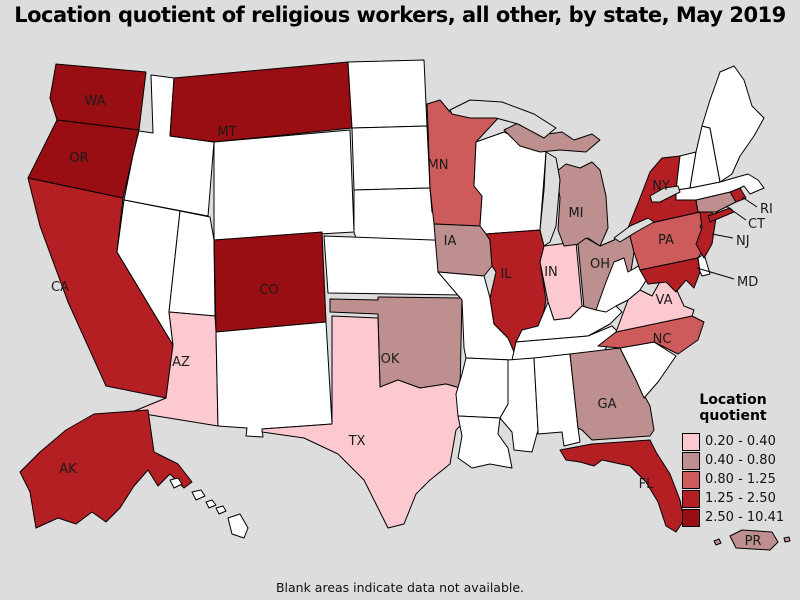  Describe the element at coordinates (506, 274) in the screenshot. I see `state-label-il: IL` at that location.